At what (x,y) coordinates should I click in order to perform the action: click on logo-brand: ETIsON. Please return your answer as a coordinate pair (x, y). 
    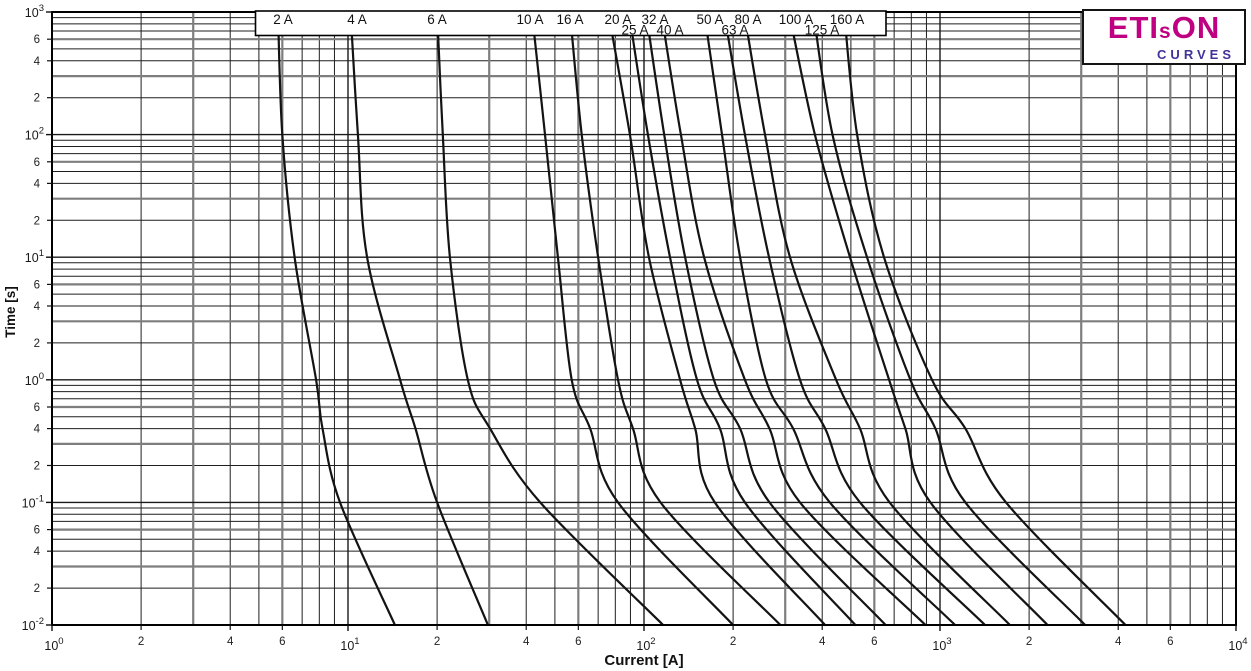
    Looking at the image, I should click on (1164, 29).